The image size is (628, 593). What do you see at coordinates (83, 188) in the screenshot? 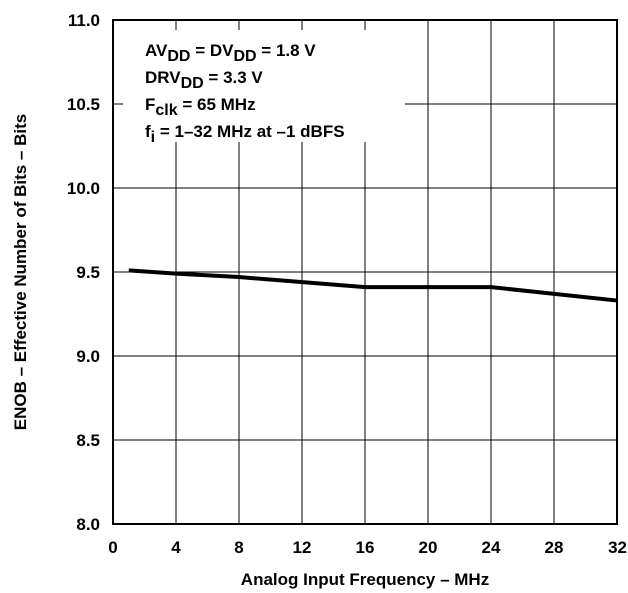
I see `y-tick-label: 10.0` at bounding box center [83, 188].